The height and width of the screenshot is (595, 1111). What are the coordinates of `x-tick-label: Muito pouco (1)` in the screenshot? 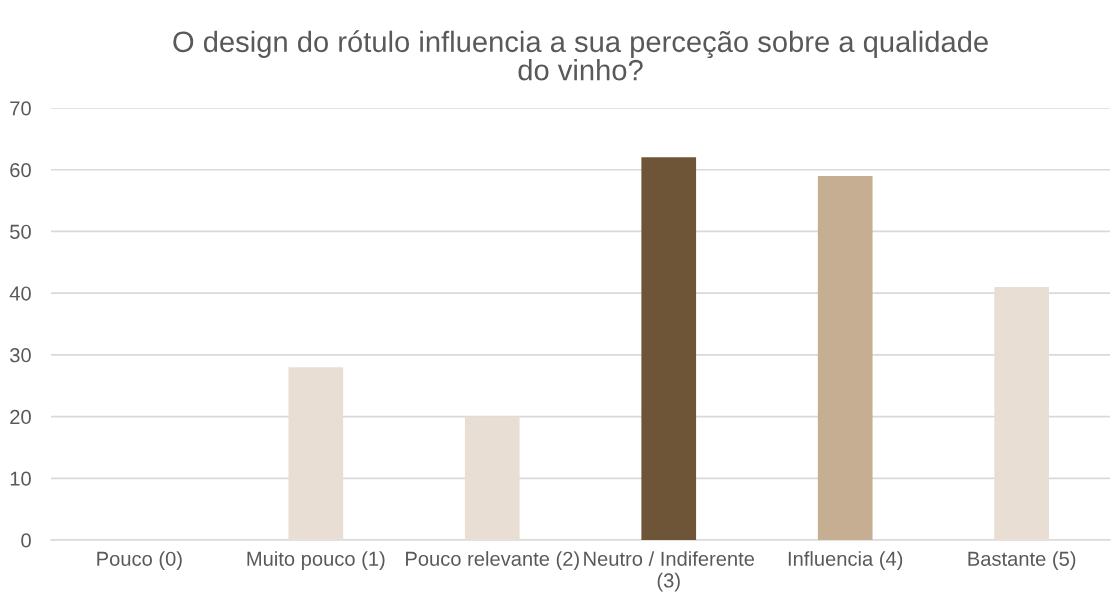 It's located at (316, 560).